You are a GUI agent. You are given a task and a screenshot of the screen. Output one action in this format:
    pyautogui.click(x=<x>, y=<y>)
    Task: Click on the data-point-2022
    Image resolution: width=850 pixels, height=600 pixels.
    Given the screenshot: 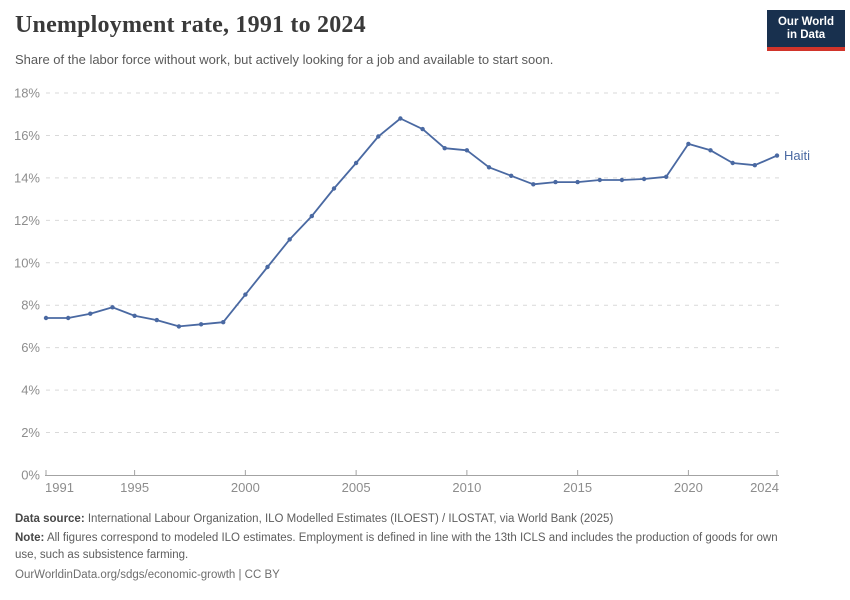 What is the action you would take?
    pyautogui.click(x=732, y=163)
    